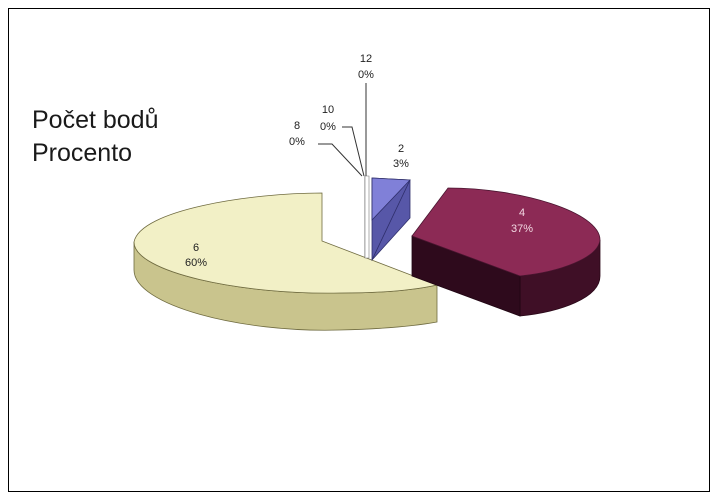 This screenshot has height=501, width=719. What do you see at coordinates (366, 75) in the screenshot?
I see `data-label-percent-12: 0%` at bounding box center [366, 75].